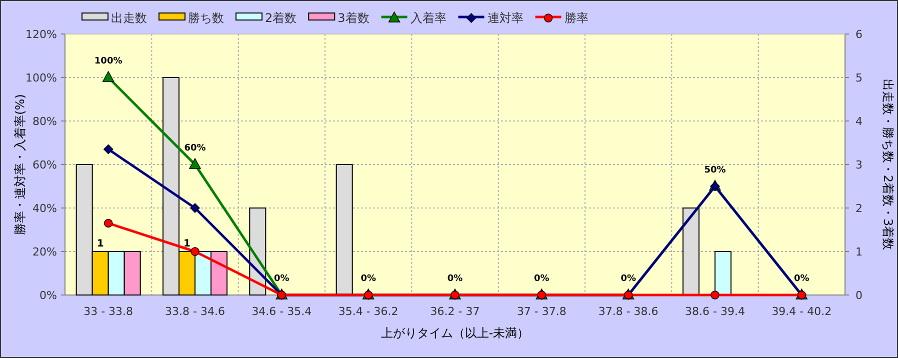 The width and height of the screenshot is (898, 358). Describe the element at coordinates (108, 61) in the screenshot. I see `data-label: 100%` at that location.